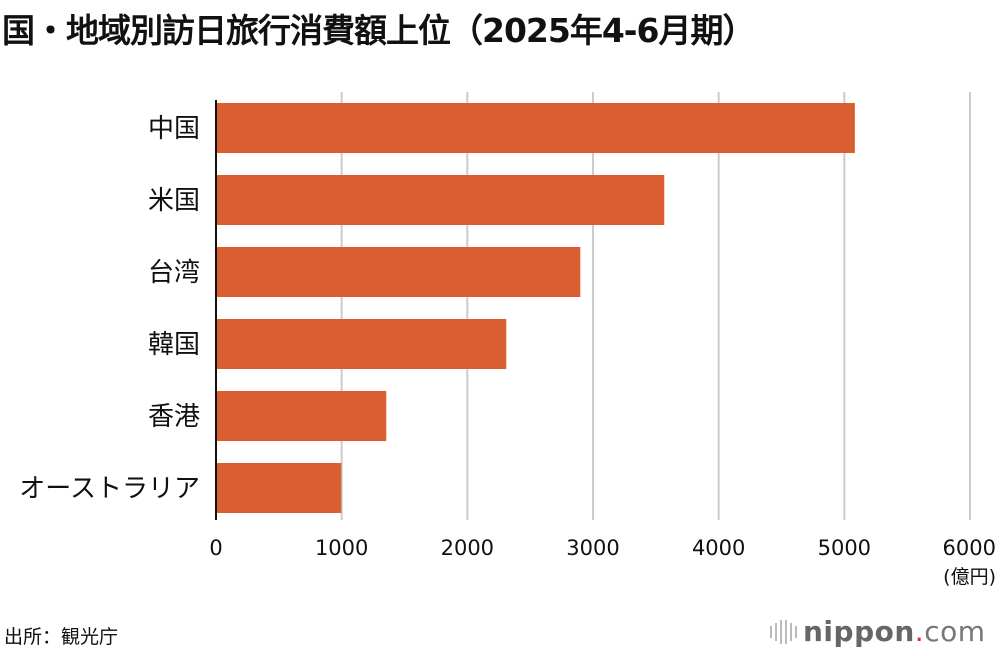 The image size is (1000, 656). What do you see at coordinates (467, 548) in the screenshot?
I see `x-tick-label: 2000` at bounding box center [467, 548].